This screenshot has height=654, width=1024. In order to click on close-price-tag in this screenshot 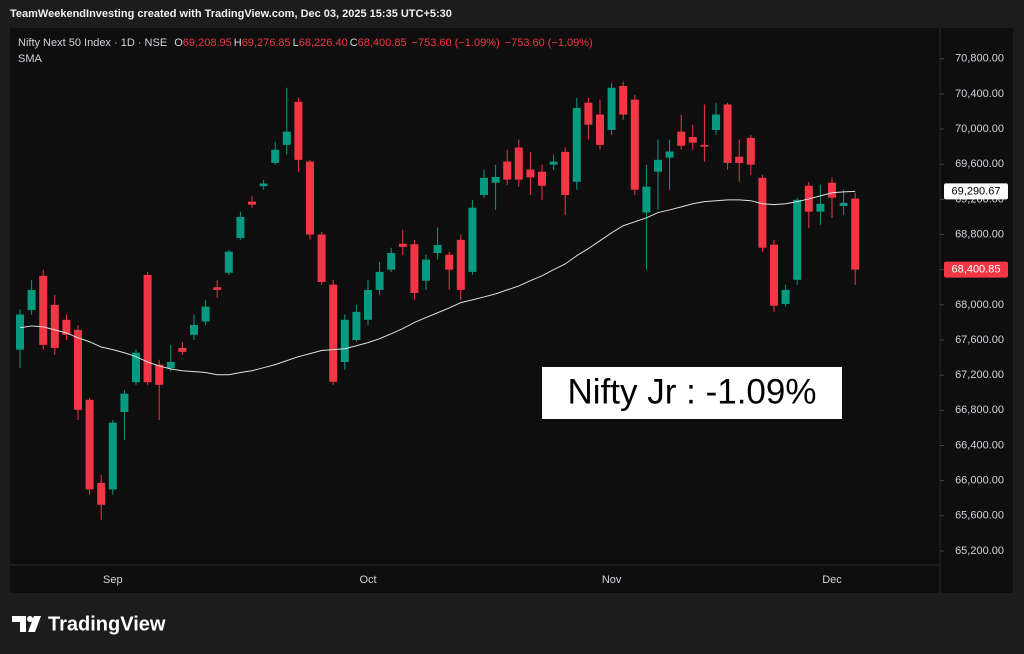, I will do `click(976, 269)`.